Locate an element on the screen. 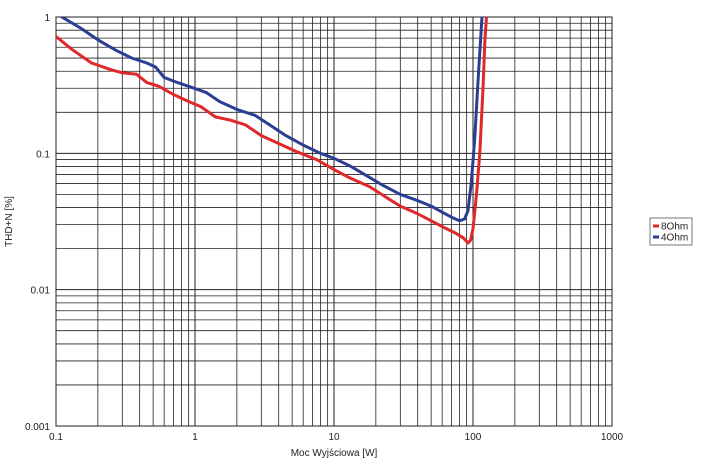 The image size is (705, 463). x-tick-label: 0.1 is located at coordinates (56, 437).